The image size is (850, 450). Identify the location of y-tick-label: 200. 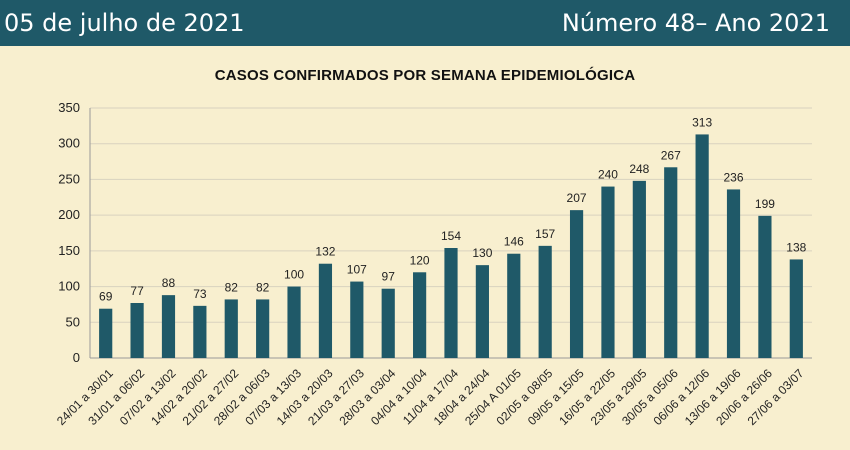
(69, 214).